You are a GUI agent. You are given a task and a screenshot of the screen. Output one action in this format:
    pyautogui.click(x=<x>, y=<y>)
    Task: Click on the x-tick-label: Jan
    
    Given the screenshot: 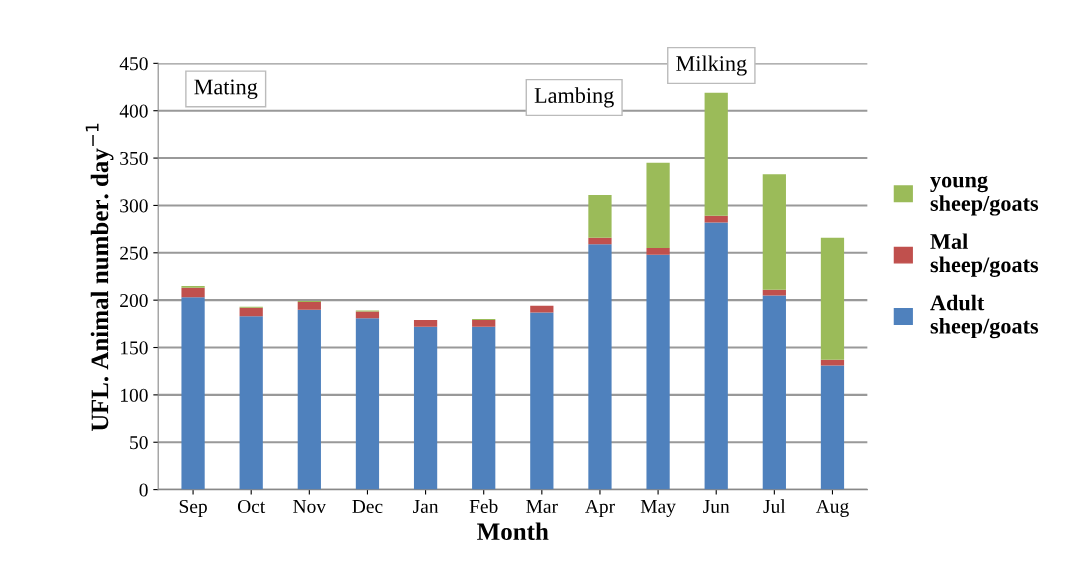 What is the action you would take?
    pyautogui.click(x=426, y=507)
    